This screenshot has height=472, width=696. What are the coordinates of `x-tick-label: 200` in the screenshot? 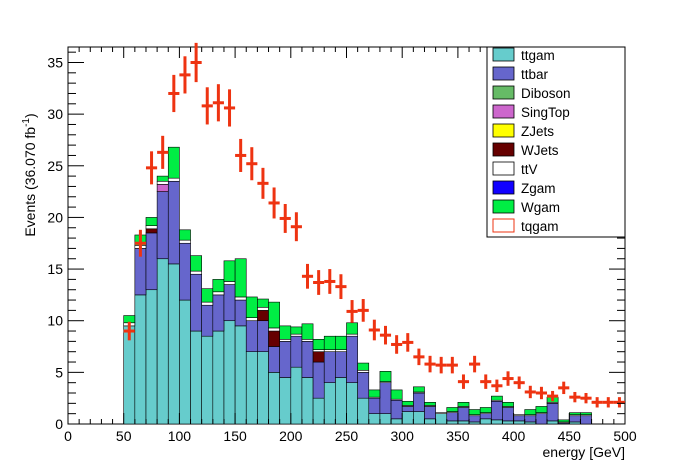 It's located at (291, 436).